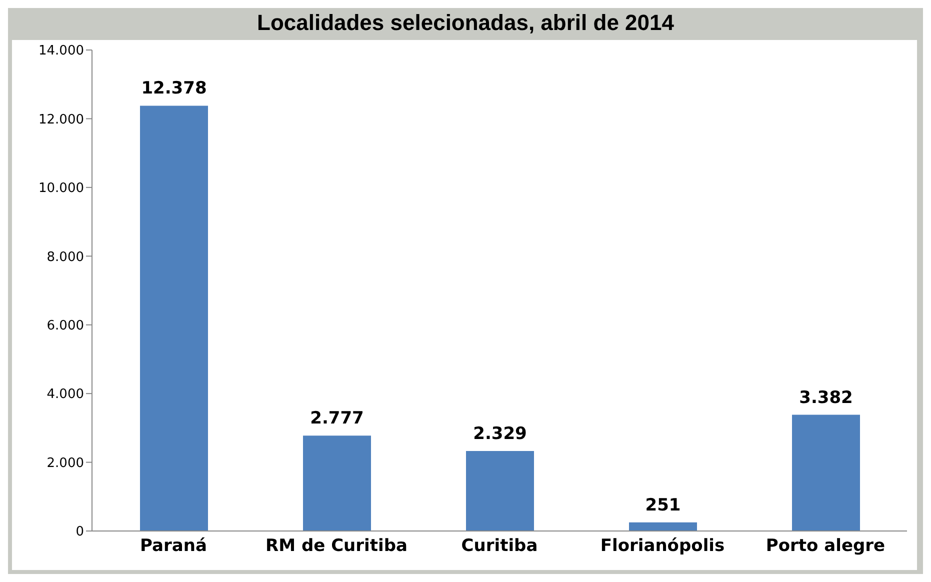 The height and width of the screenshot is (582, 931). What do you see at coordinates (337, 418) in the screenshot?
I see `data-label: 2.777` at bounding box center [337, 418].